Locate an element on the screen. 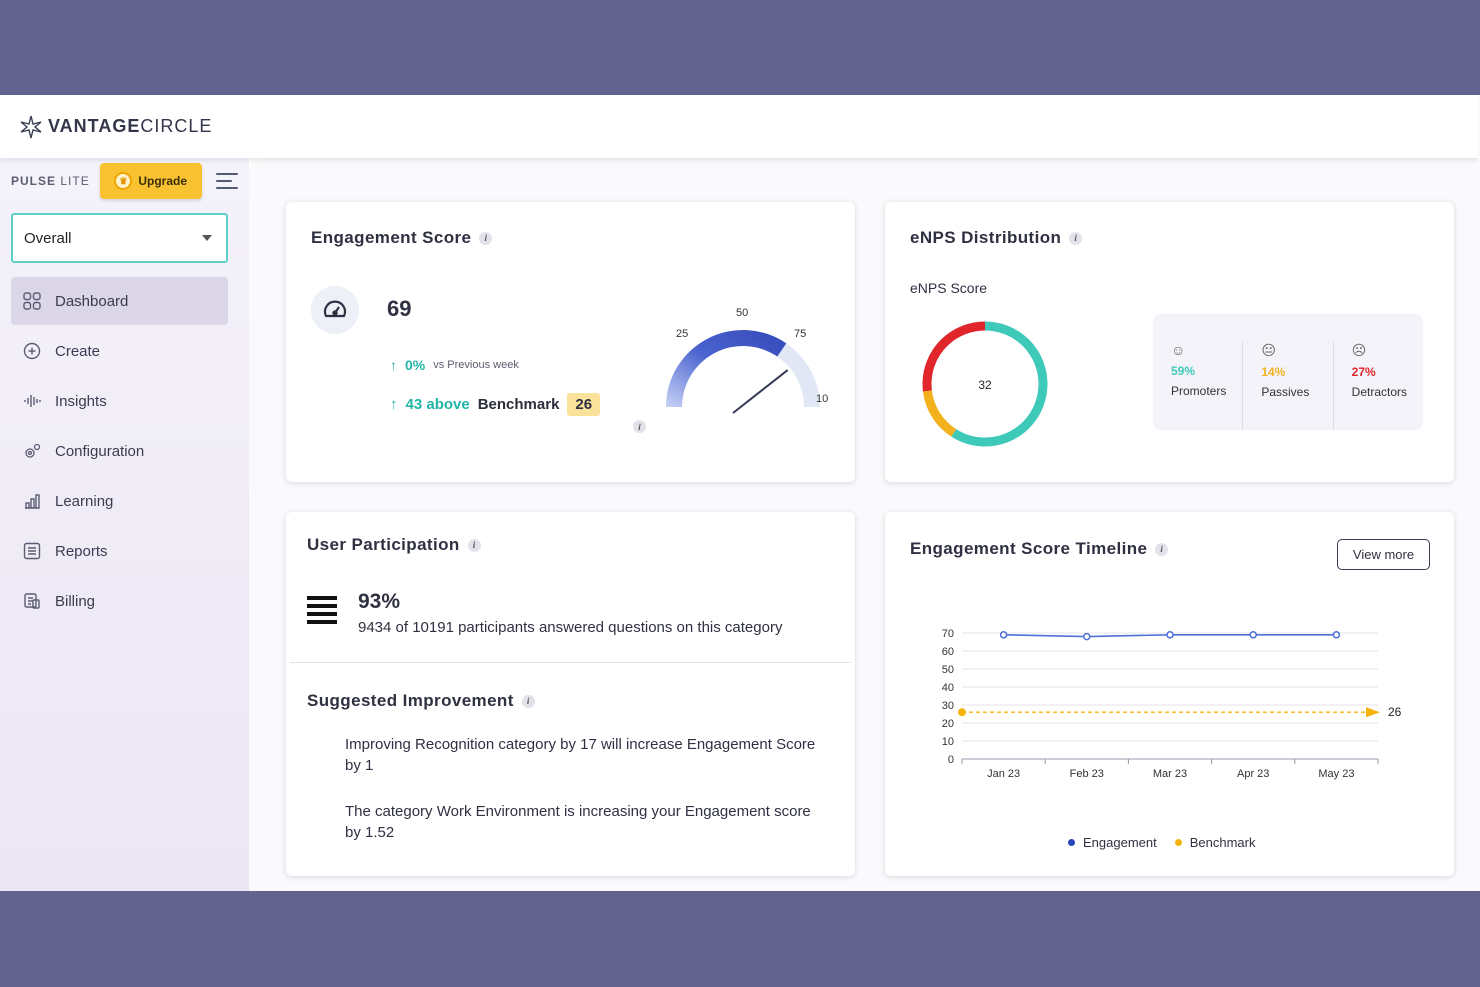 The image size is (1480, 987). plan-row: PULSE LITE ♛ Upgrade is located at coordinates (124, 181).